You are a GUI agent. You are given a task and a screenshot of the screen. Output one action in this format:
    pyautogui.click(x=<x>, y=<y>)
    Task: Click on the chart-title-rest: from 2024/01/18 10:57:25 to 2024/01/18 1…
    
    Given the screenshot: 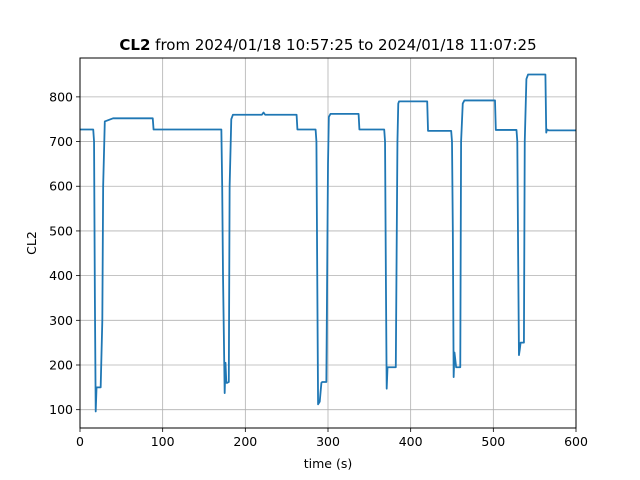 What is the action you would take?
    pyautogui.click(x=343, y=45)
    